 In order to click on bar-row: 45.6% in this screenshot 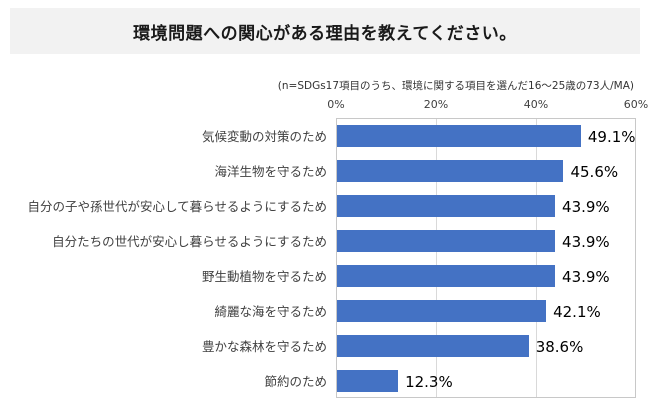, I will do `click(486, 171)`.